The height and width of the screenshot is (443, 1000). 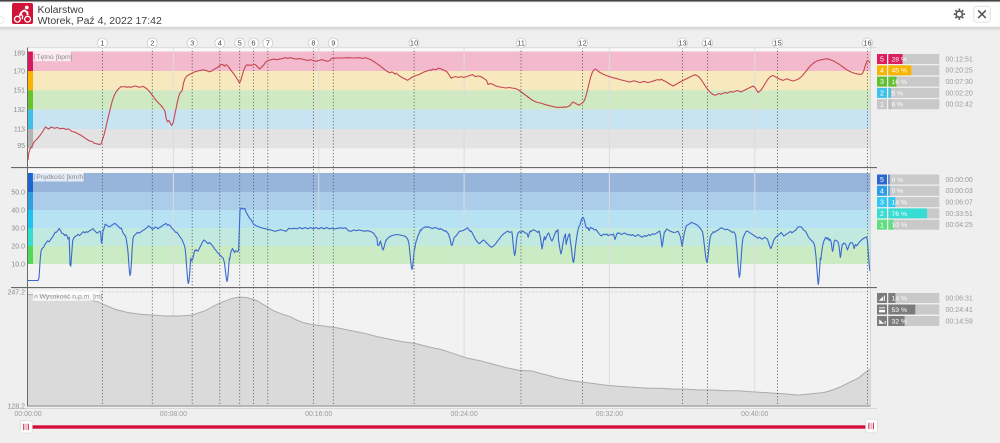 What do you see at coordinates (18, 228) in the screenshot?
I see `svg-text: 30.0` at bounding box center [18, 228].